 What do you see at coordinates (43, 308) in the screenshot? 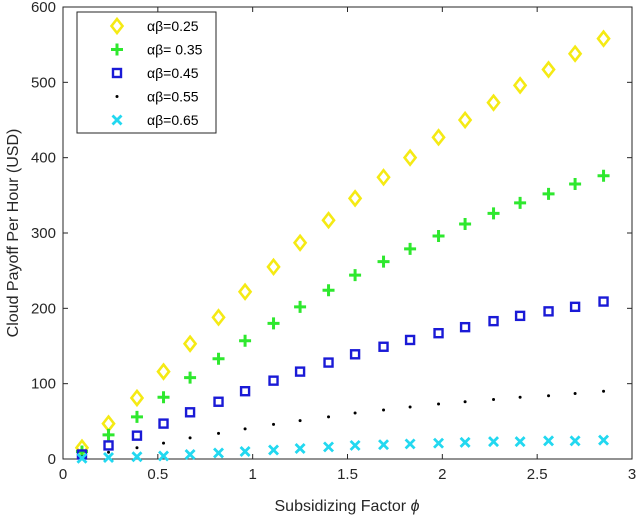
I see `y-tick-label: 200` at bounding box center [43, 308].